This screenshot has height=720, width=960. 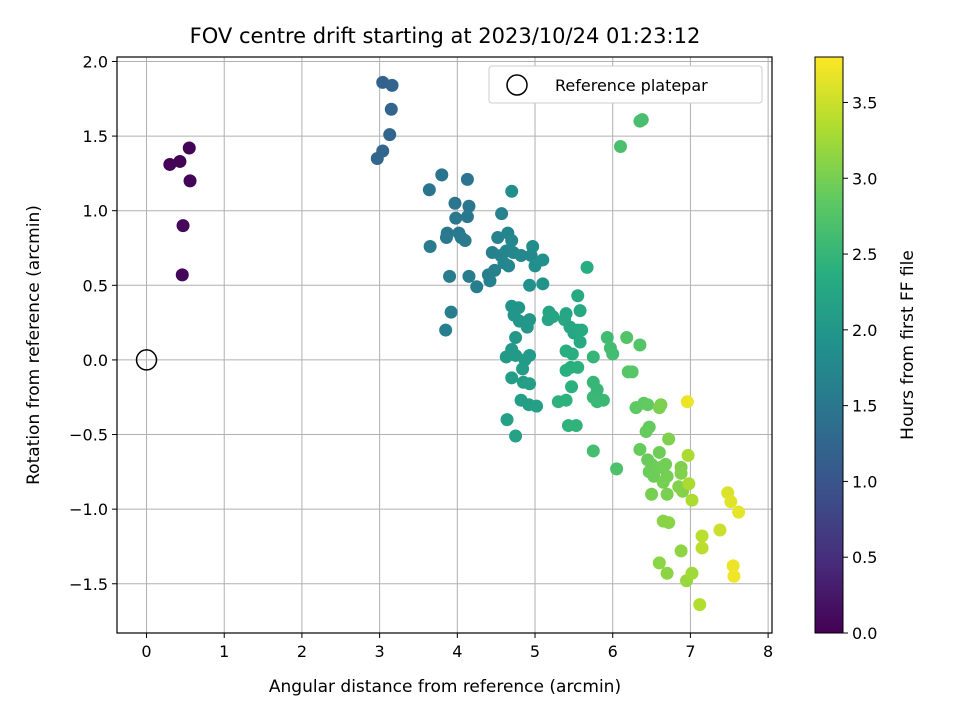 I want to click on reference-marker, so click(x=146, y=360).